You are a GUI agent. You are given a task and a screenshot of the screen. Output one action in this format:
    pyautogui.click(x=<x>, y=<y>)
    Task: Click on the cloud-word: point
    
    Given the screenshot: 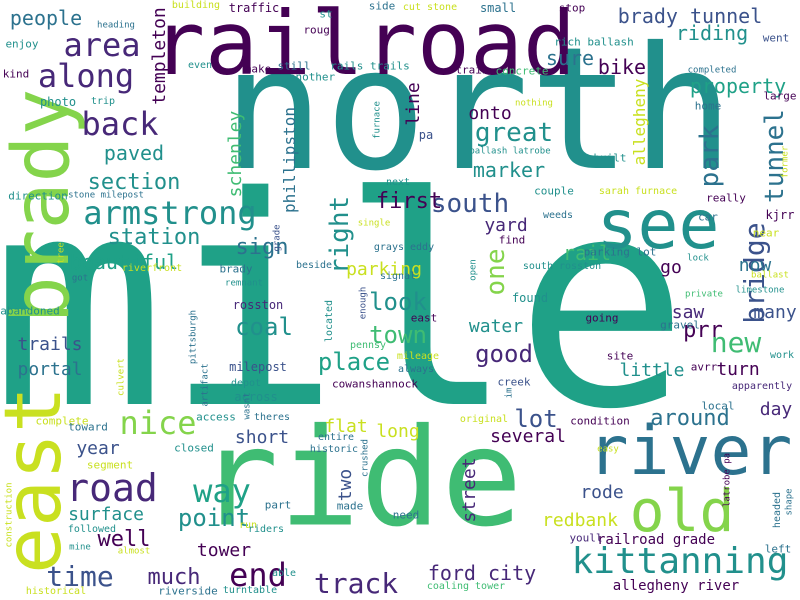 What is the action you would take?
    pyautogui.click(x=214, y=518)
    